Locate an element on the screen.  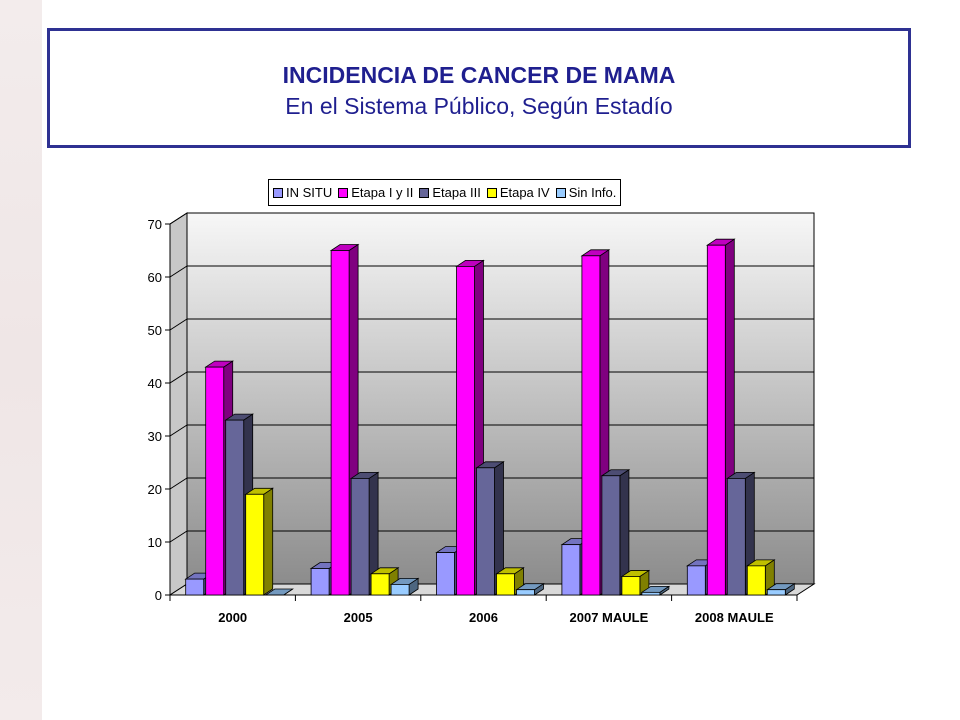
y-tick-label: 50 is located at coordinates (155, 330).